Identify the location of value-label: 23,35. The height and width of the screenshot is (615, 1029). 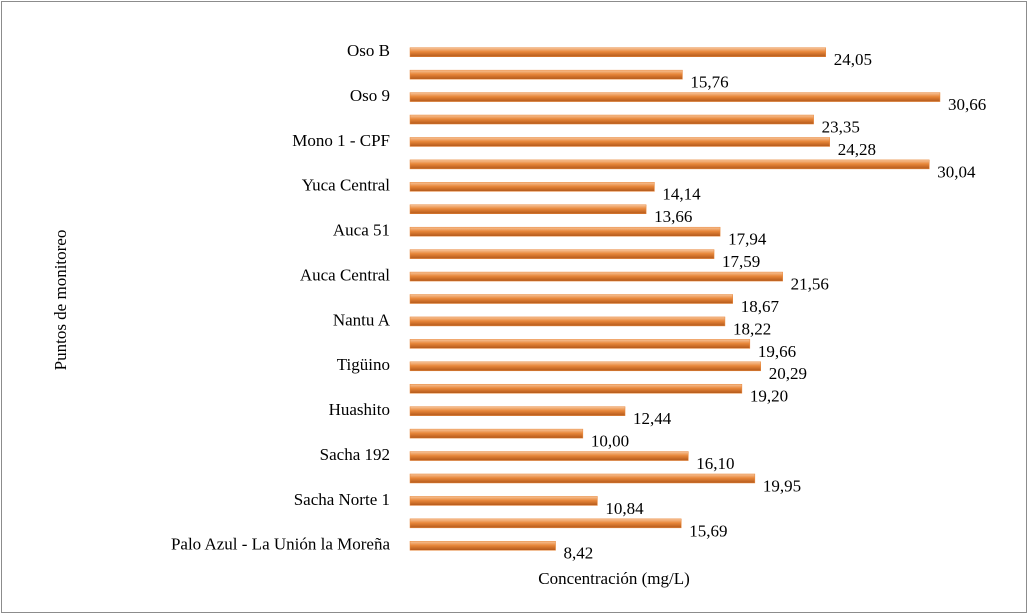
(841, 126).